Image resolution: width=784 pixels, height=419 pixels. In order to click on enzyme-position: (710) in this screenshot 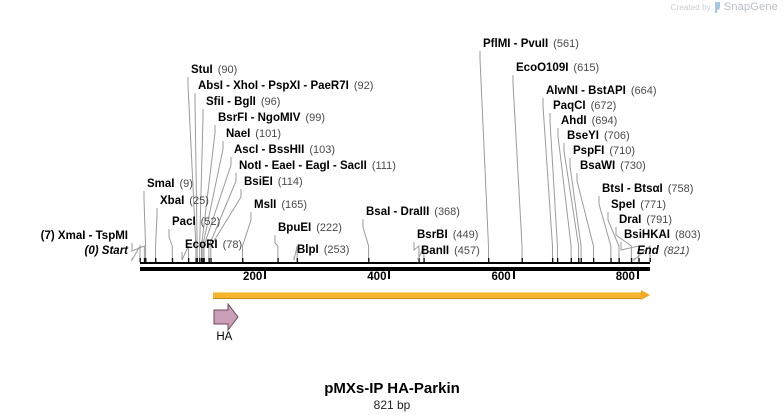, I will do `click(622, 151)`.